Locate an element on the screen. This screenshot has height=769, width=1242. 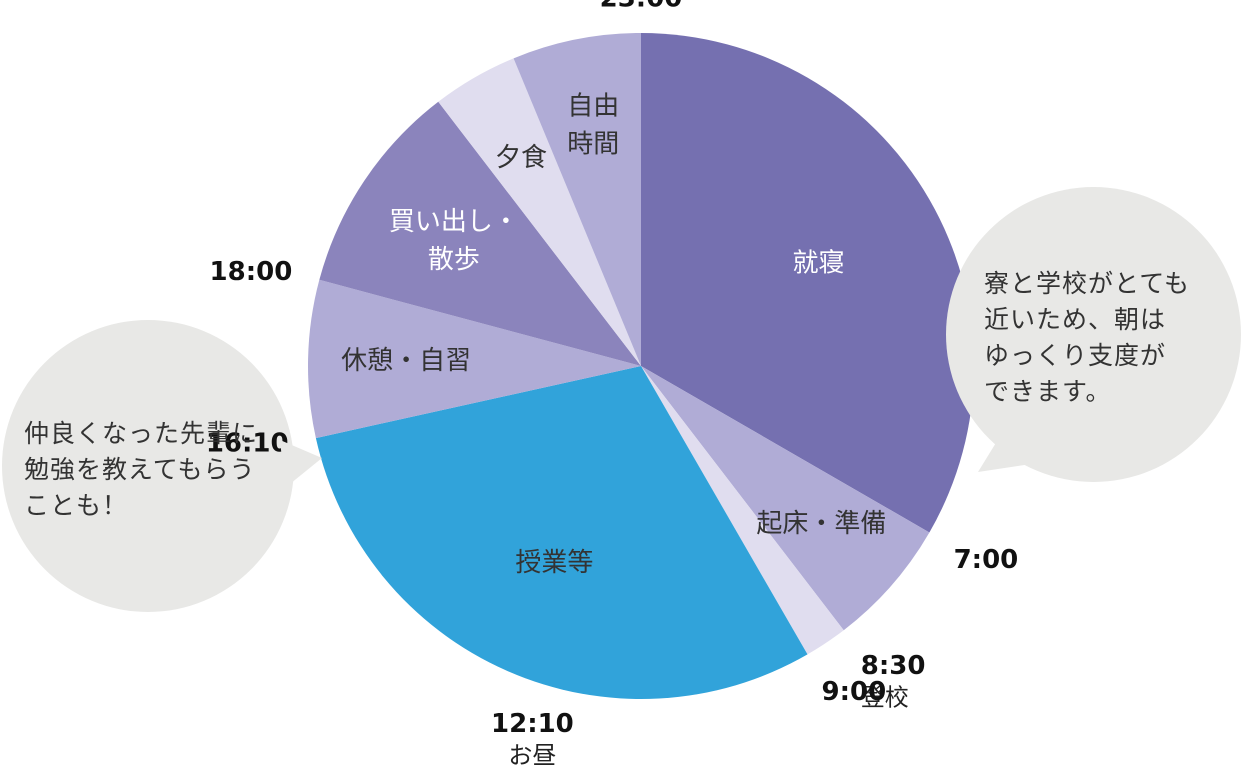
time-label: 8:30 is located at coordinates (893, 666).